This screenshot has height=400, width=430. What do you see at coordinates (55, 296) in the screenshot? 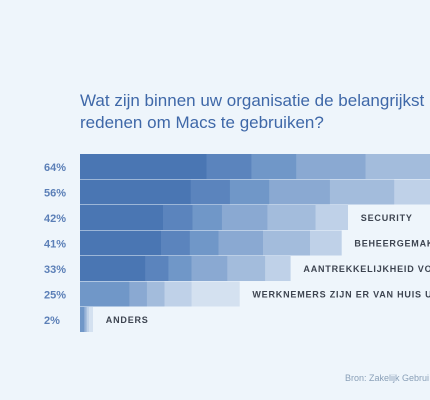
I see `value-label: 25%` at bounding box center [55, 296].